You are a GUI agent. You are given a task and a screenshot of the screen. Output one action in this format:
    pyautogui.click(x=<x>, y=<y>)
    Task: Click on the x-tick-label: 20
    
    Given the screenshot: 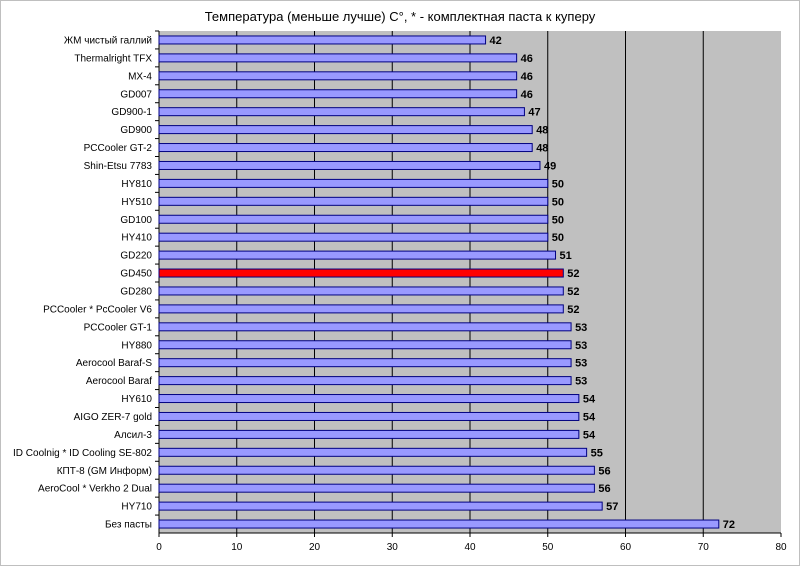 What is the action you would take?
    pyautogui.click(x=315, y=547)
    